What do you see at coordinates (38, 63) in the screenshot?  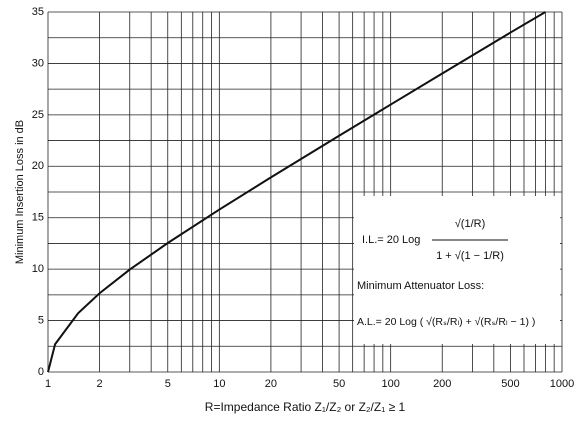 I see `y-tick-label: 30` at bounding box center [38, 63].